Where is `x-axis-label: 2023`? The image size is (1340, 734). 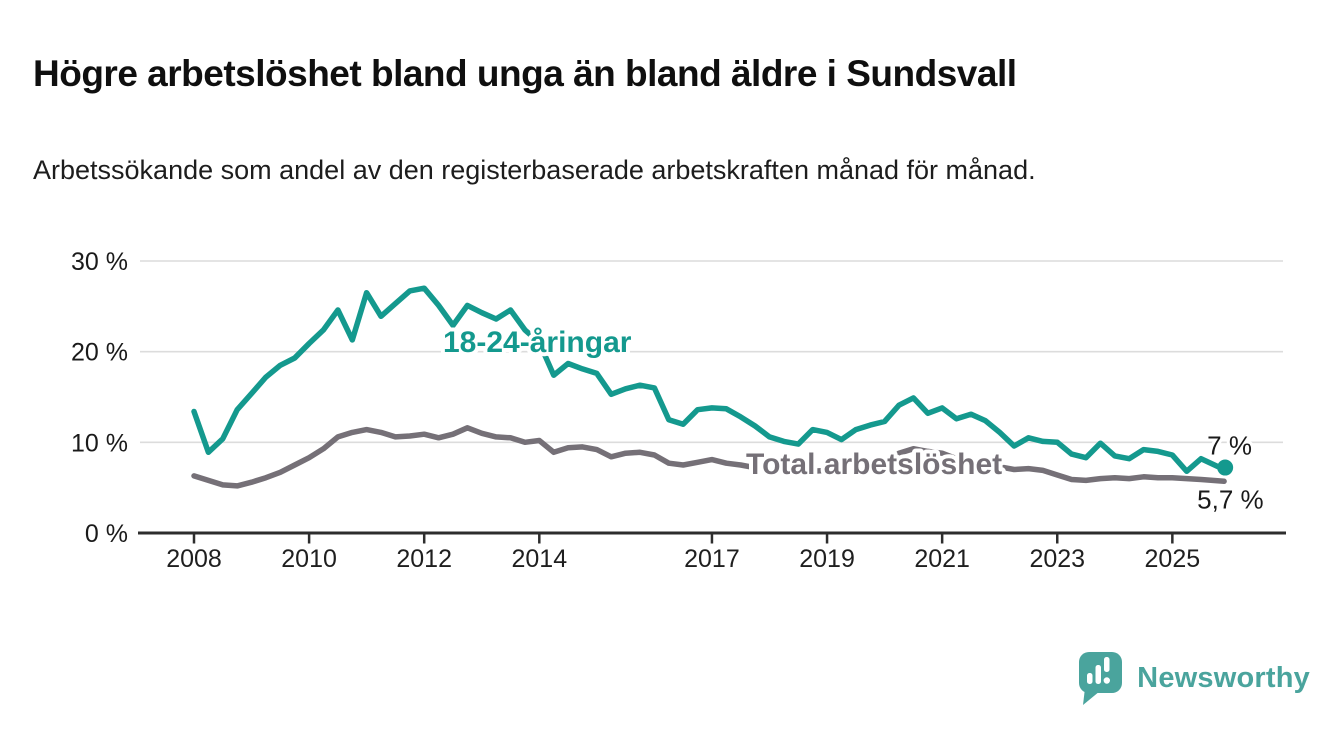 x-axis-label: 2023 is located at coordinates (1057, 559).